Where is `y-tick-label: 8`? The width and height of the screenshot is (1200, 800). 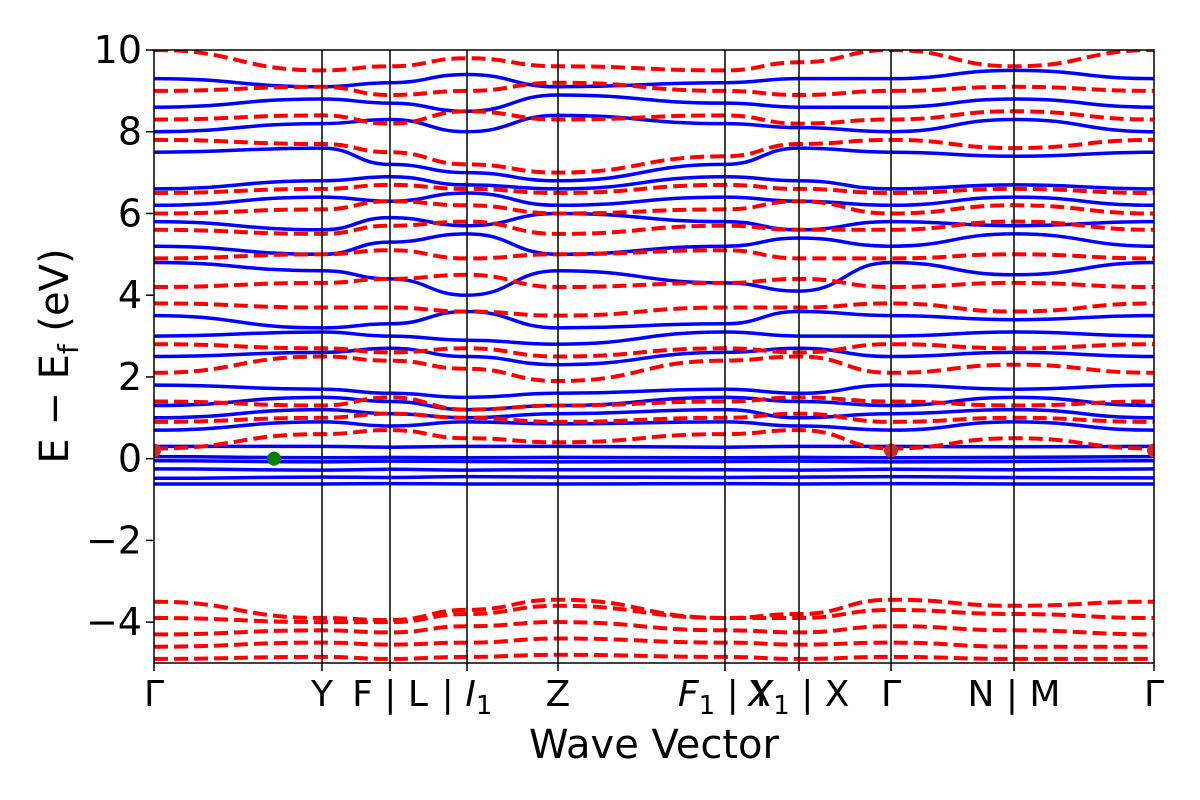
y-tick-label: 8 is located at coordinates (130, 132).